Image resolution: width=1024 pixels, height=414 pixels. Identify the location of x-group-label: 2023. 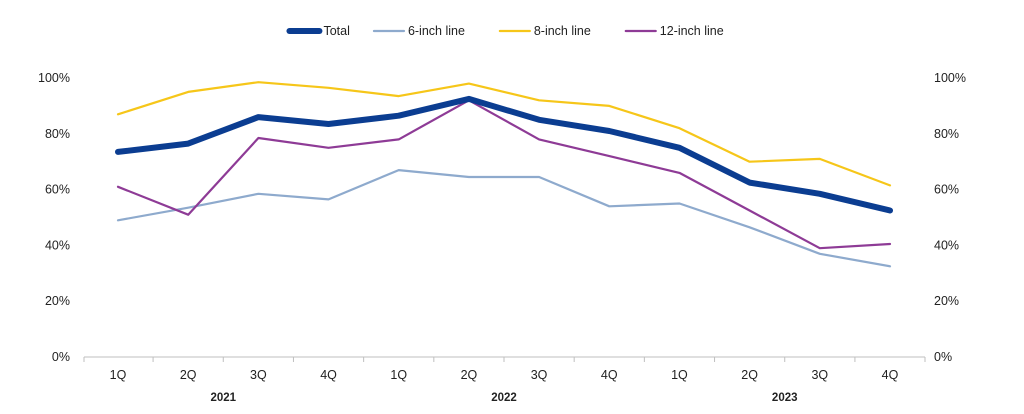
(785, 398).